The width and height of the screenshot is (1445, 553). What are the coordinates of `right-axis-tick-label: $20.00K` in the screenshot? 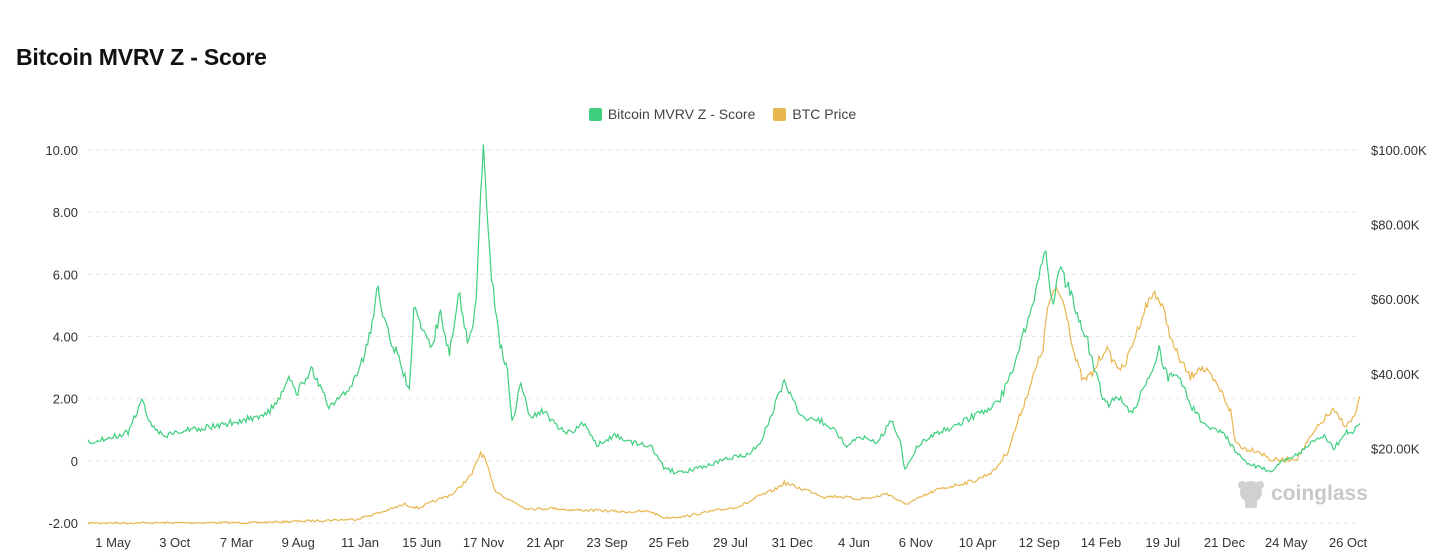 It's located at (1395, 448).